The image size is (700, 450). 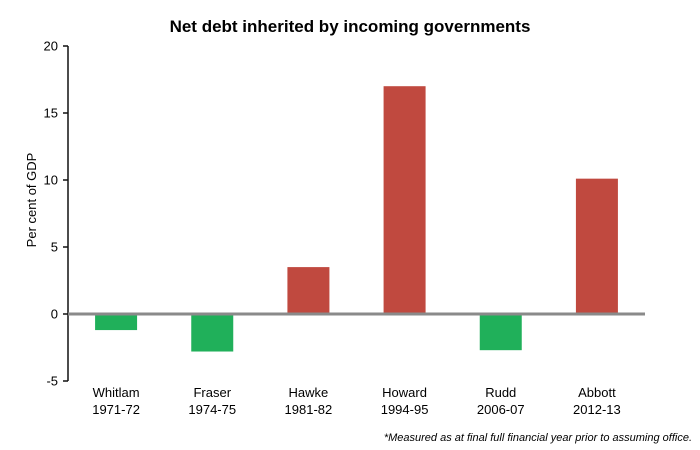 What do you see at coordinates (404, 392) in the screenshot?
I see `category-name-label: Howard` at bounding box center [404, 392].